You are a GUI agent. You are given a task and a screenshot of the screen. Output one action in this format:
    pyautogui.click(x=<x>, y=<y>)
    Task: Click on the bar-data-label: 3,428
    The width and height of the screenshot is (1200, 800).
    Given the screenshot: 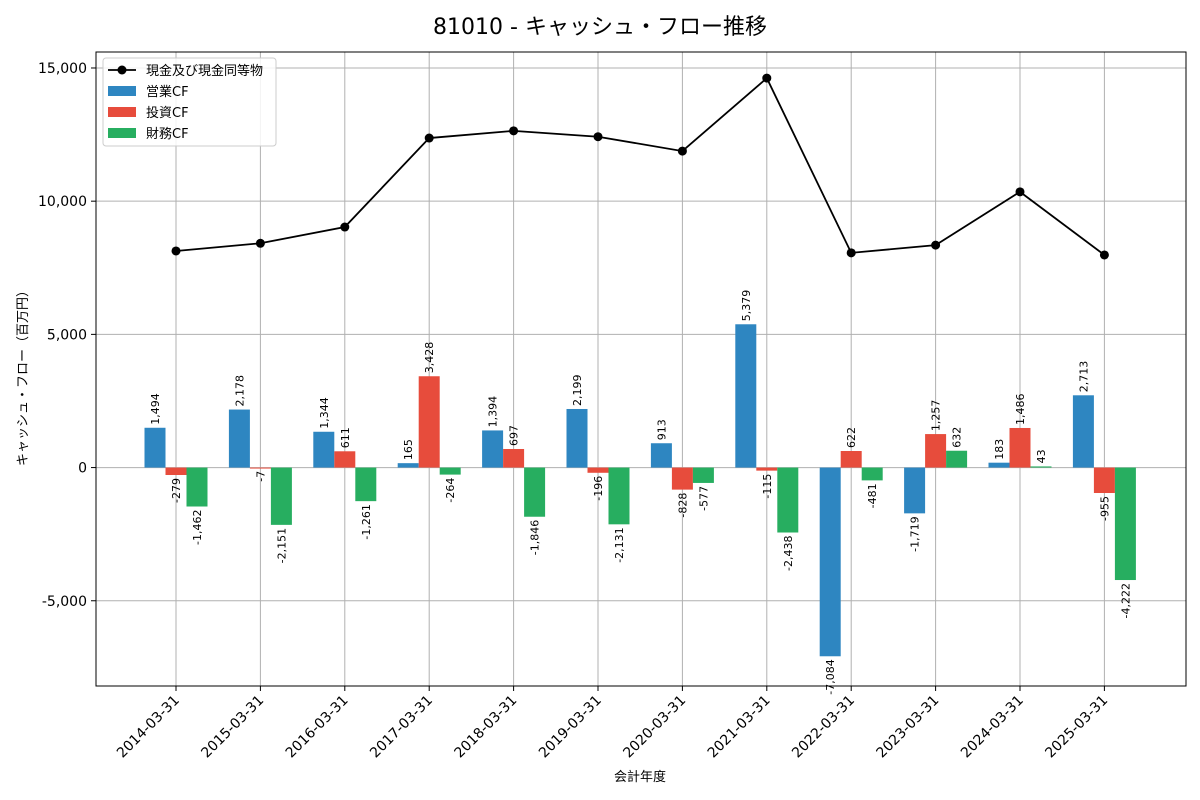 What is the action you would take?
    pyautogui.click(x=429, y=358)
    